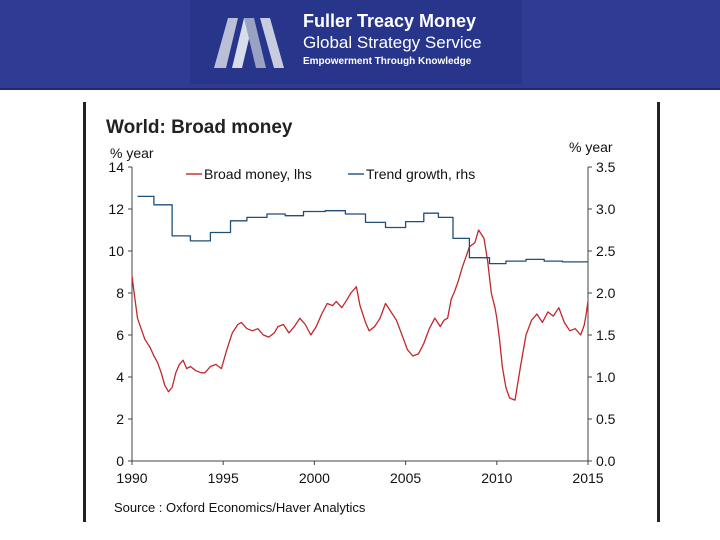 The height and width of the screenshot is (540, 720). Describe the element at coordinates (249, 43) in the screenshot. I see `mm-logo-icon` at that location.